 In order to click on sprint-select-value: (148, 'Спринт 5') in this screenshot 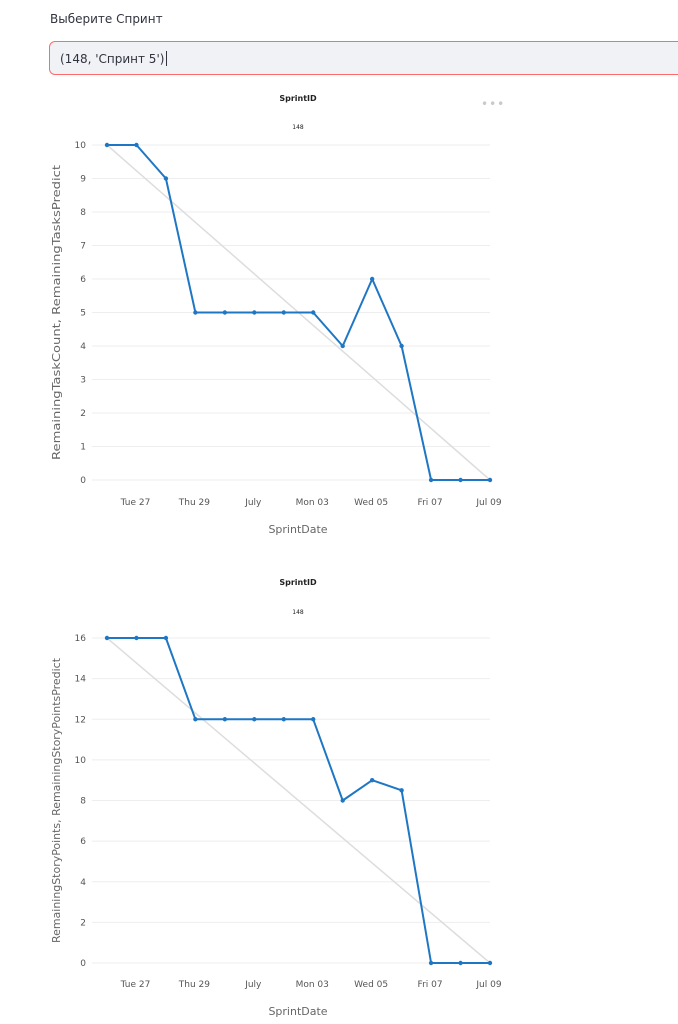, I will do `click(114, 58)`.